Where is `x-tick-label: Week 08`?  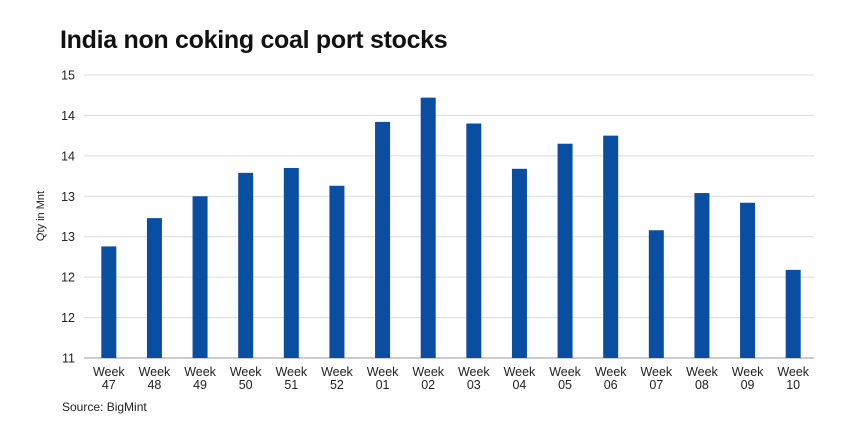
x-tick-label: Week 08 is located at coordinates (702, 378).